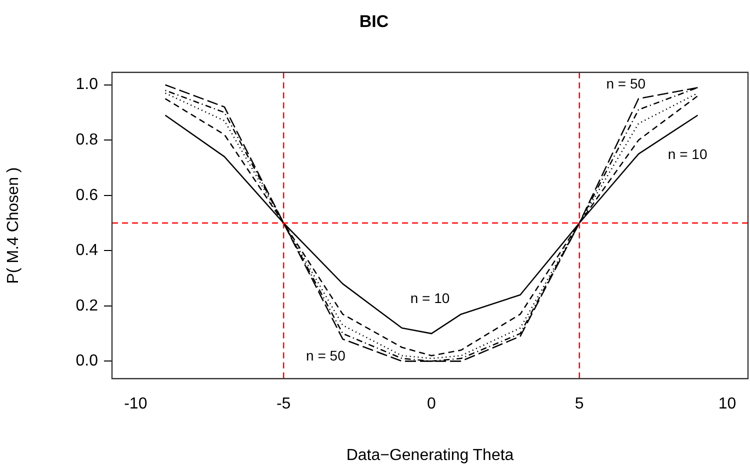  Describe the element at coordinates (431, 404) in the screenshot. I see `x-tick-label: 0` at that location.